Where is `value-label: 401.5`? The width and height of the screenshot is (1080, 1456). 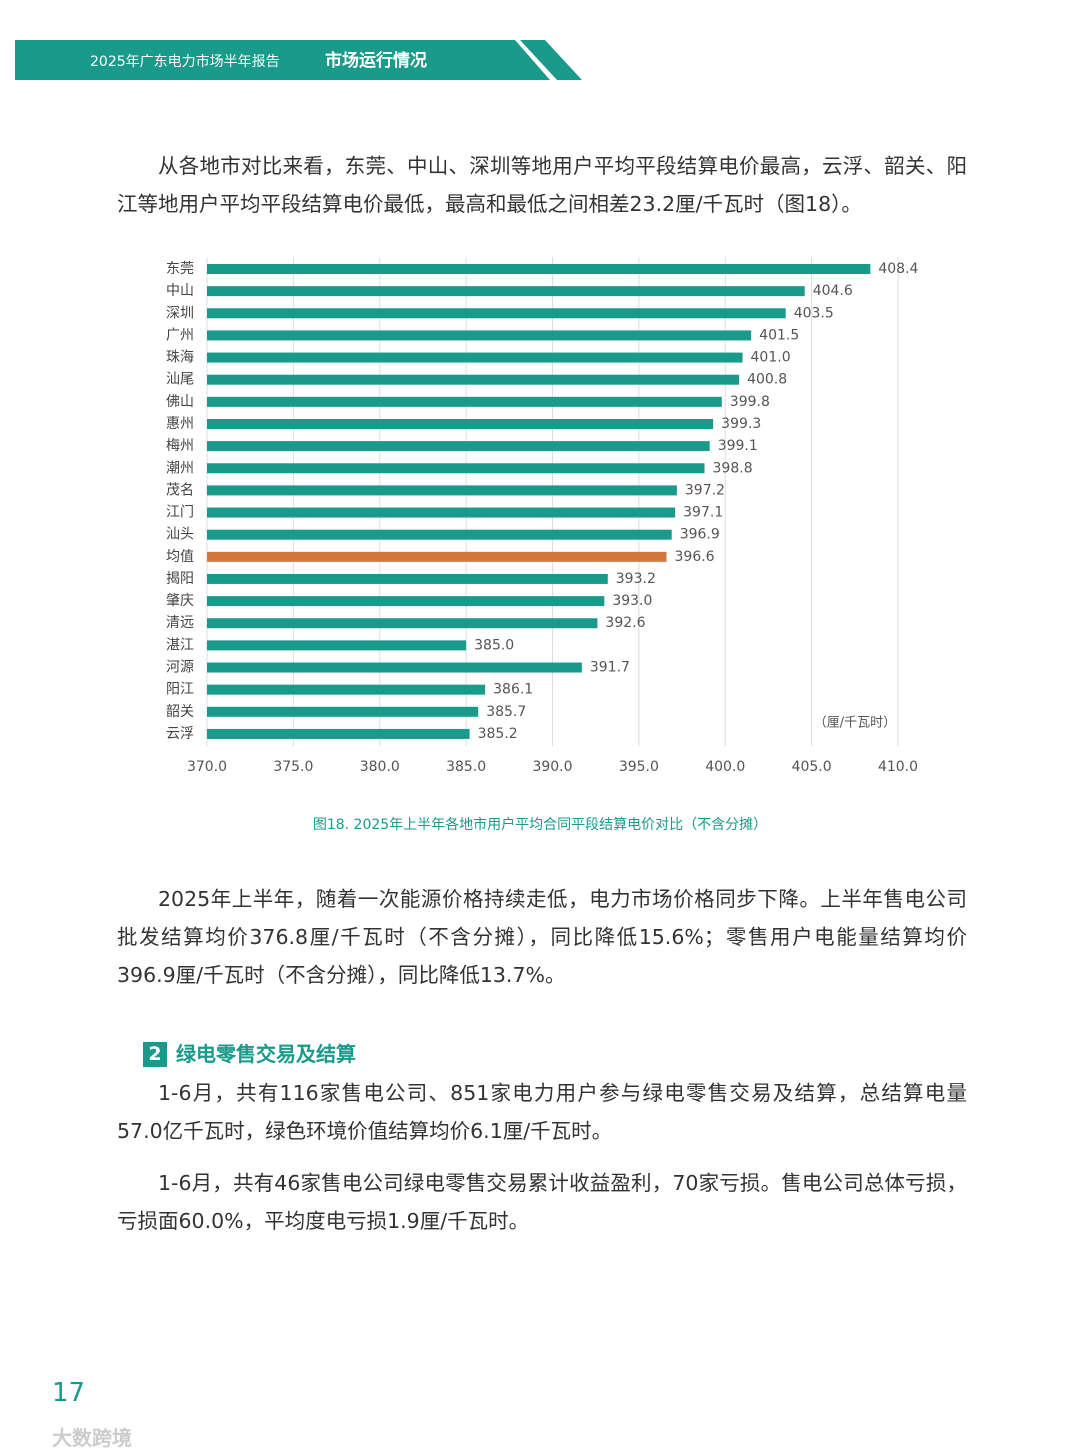 value-label: 401.5 is located at coordinates (779, 335).